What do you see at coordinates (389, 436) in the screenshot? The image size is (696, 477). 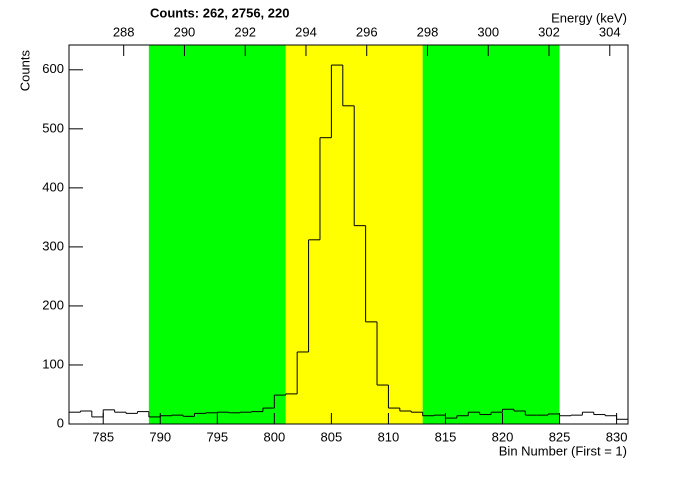 I see `x-tick-label: 810` at bounding box center [389, 436].